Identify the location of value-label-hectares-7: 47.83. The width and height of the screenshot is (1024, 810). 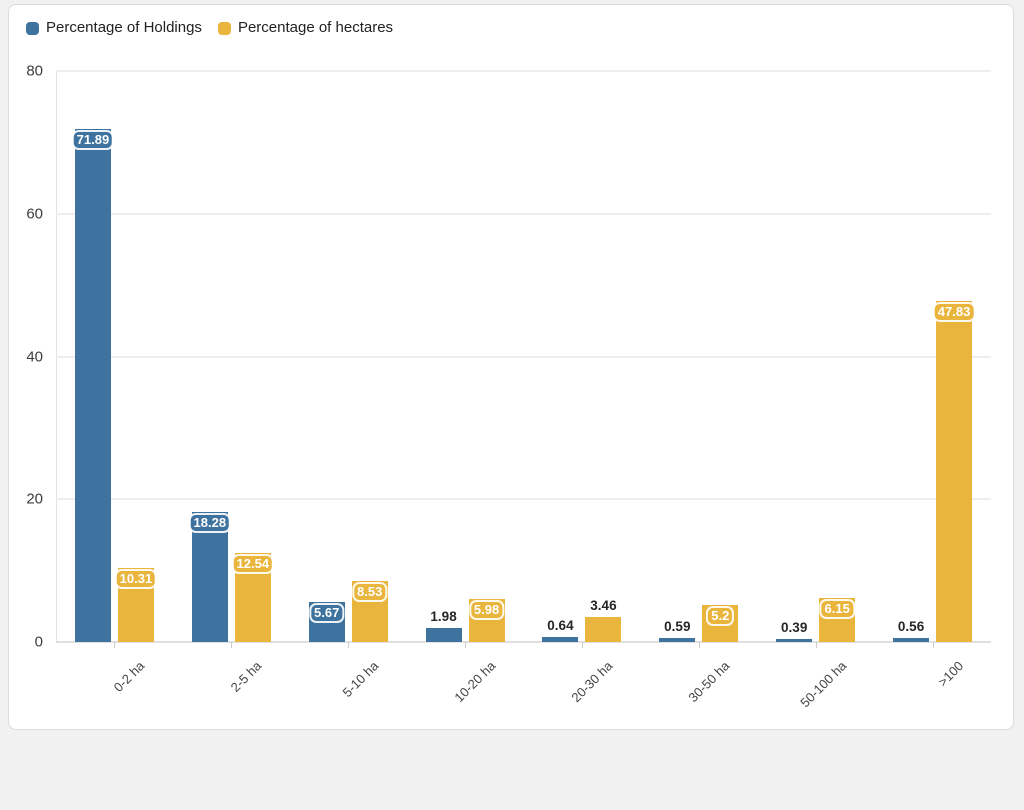
(954, 311).